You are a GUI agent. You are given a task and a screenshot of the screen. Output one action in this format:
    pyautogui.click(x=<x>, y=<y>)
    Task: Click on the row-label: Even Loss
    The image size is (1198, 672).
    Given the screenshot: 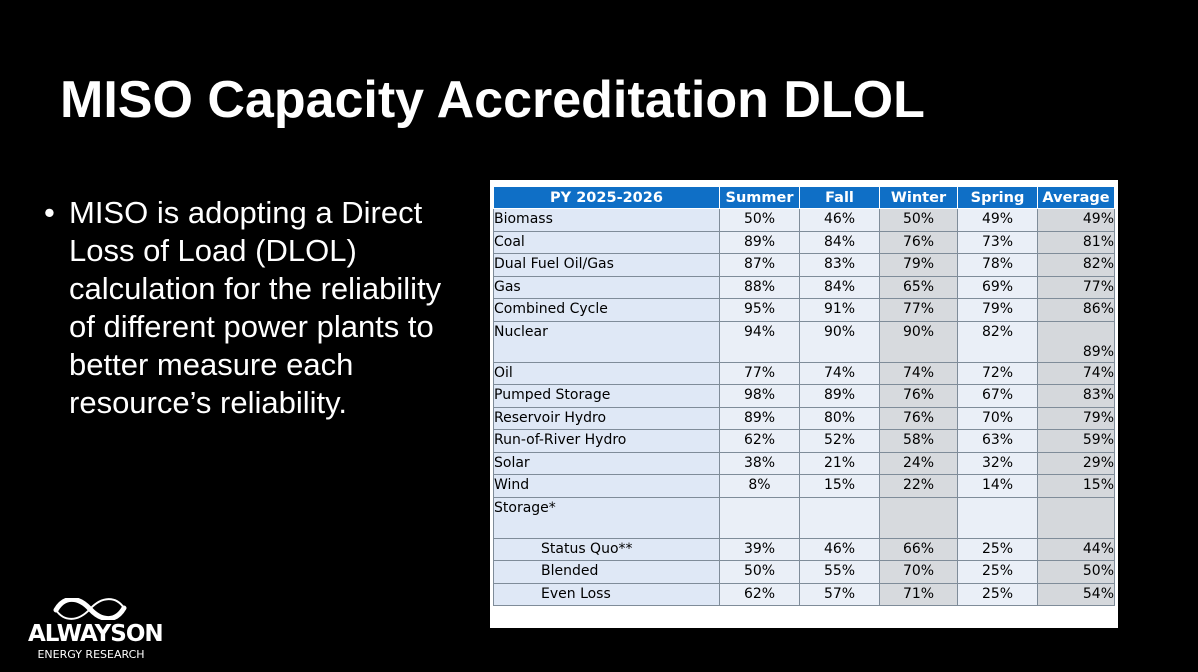 What is the action you would take?
    pyautogui.click(x=606, y=594)
    